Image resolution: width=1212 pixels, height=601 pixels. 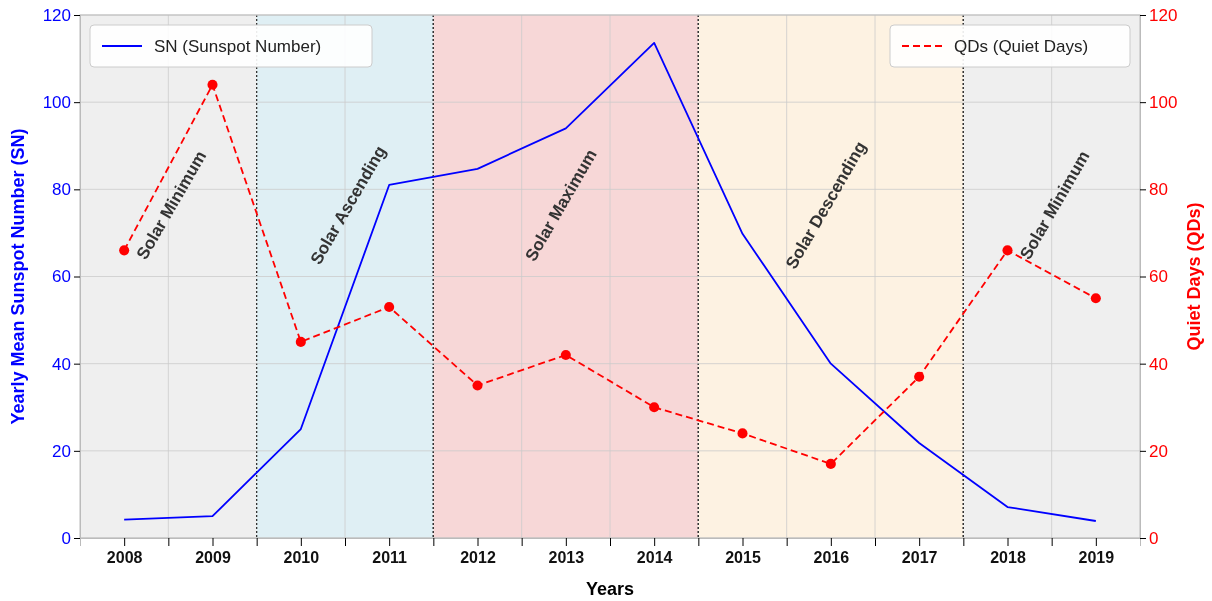 What do you see at coordinates (831, 558) in the screenshot?
I see `x-tick-label: 2016` at bounding box center [831, 558].